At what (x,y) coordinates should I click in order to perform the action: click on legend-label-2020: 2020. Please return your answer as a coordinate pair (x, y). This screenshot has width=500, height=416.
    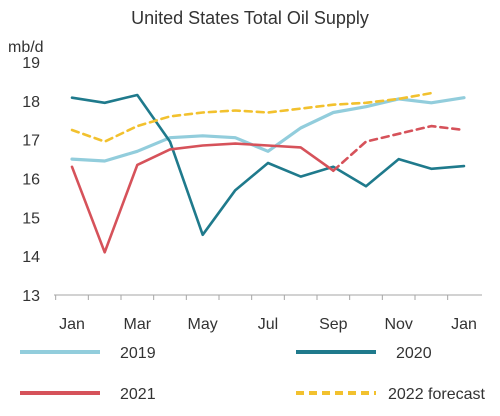
    Looking at the image, I should click on (414, 353).